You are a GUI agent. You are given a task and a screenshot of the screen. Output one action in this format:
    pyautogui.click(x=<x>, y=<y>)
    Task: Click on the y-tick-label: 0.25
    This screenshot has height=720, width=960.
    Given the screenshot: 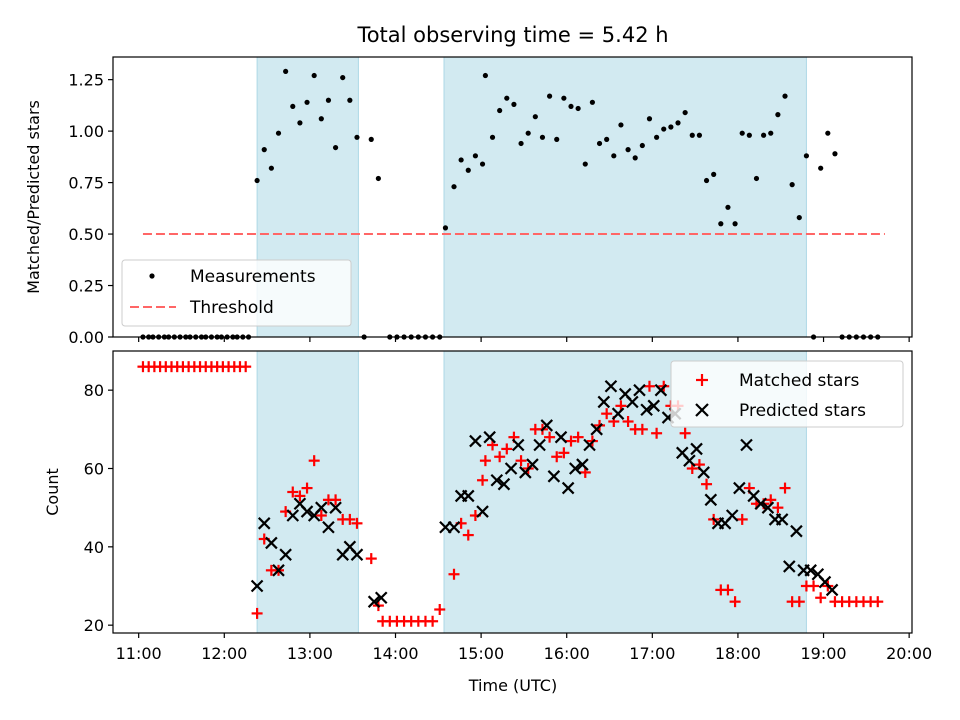 What is the action you would take?
    pyautogui.click(x=86, y=286)
    